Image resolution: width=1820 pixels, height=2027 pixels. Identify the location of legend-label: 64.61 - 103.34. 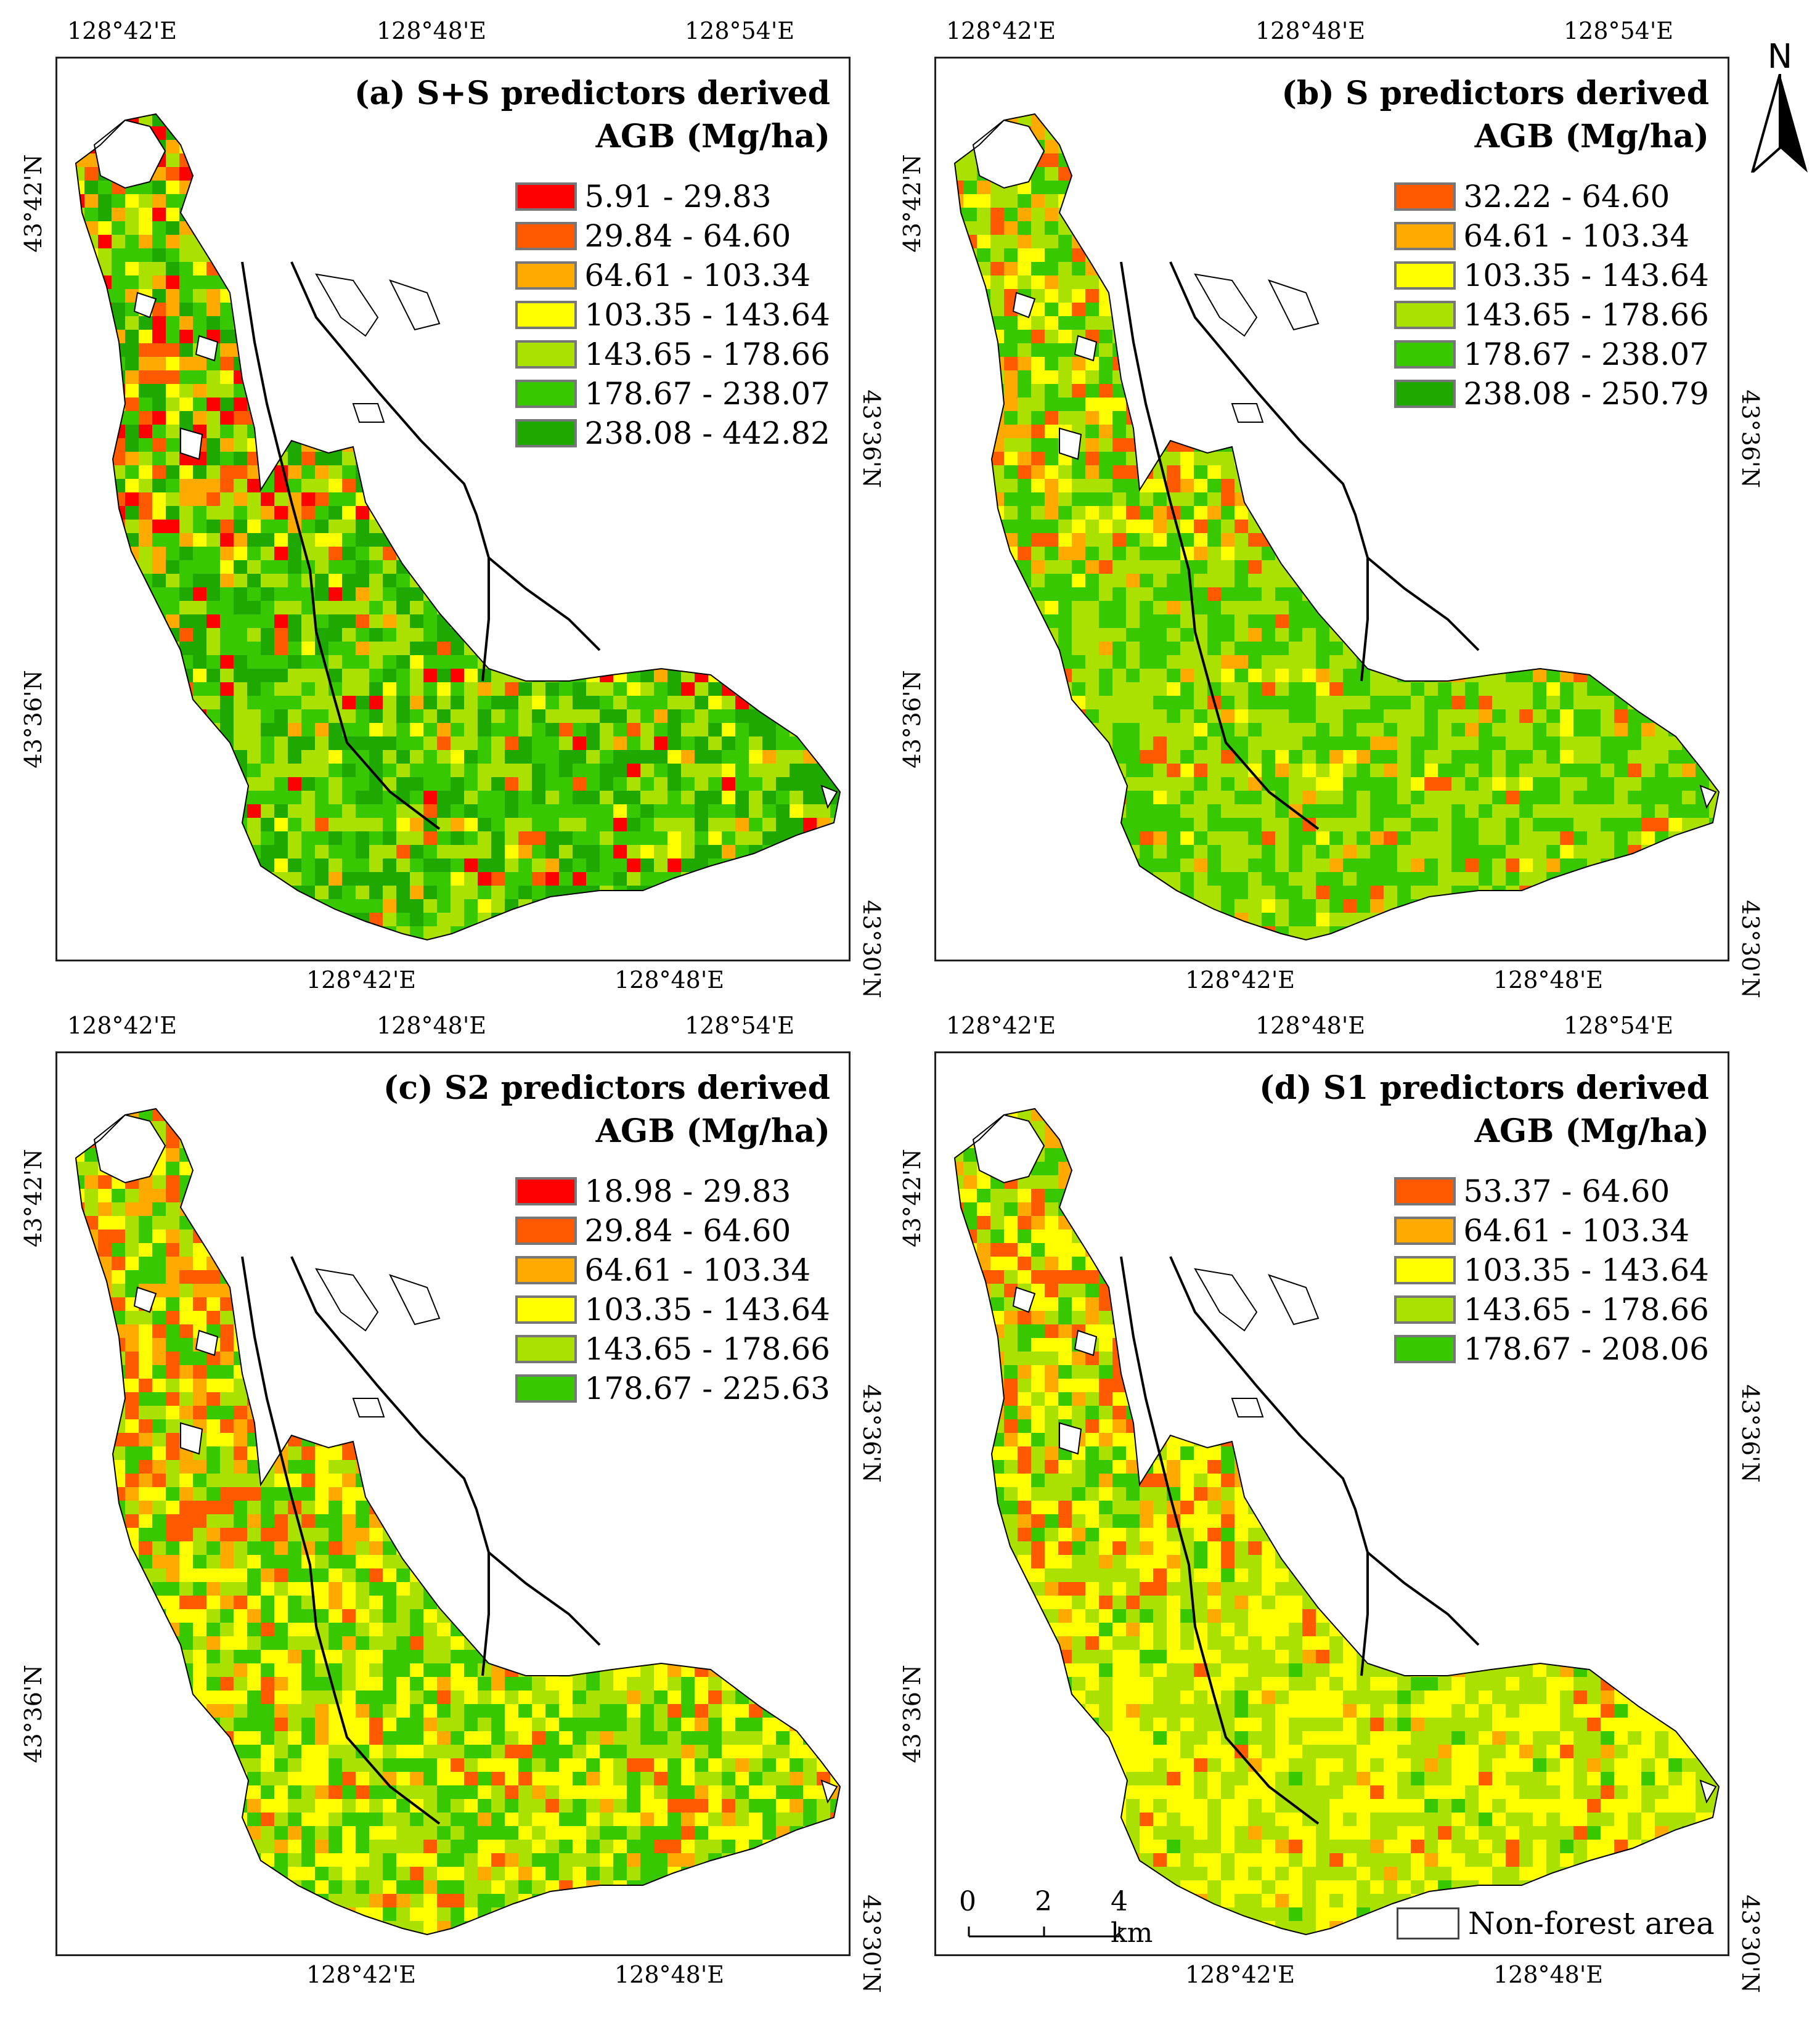
(697, 1270).